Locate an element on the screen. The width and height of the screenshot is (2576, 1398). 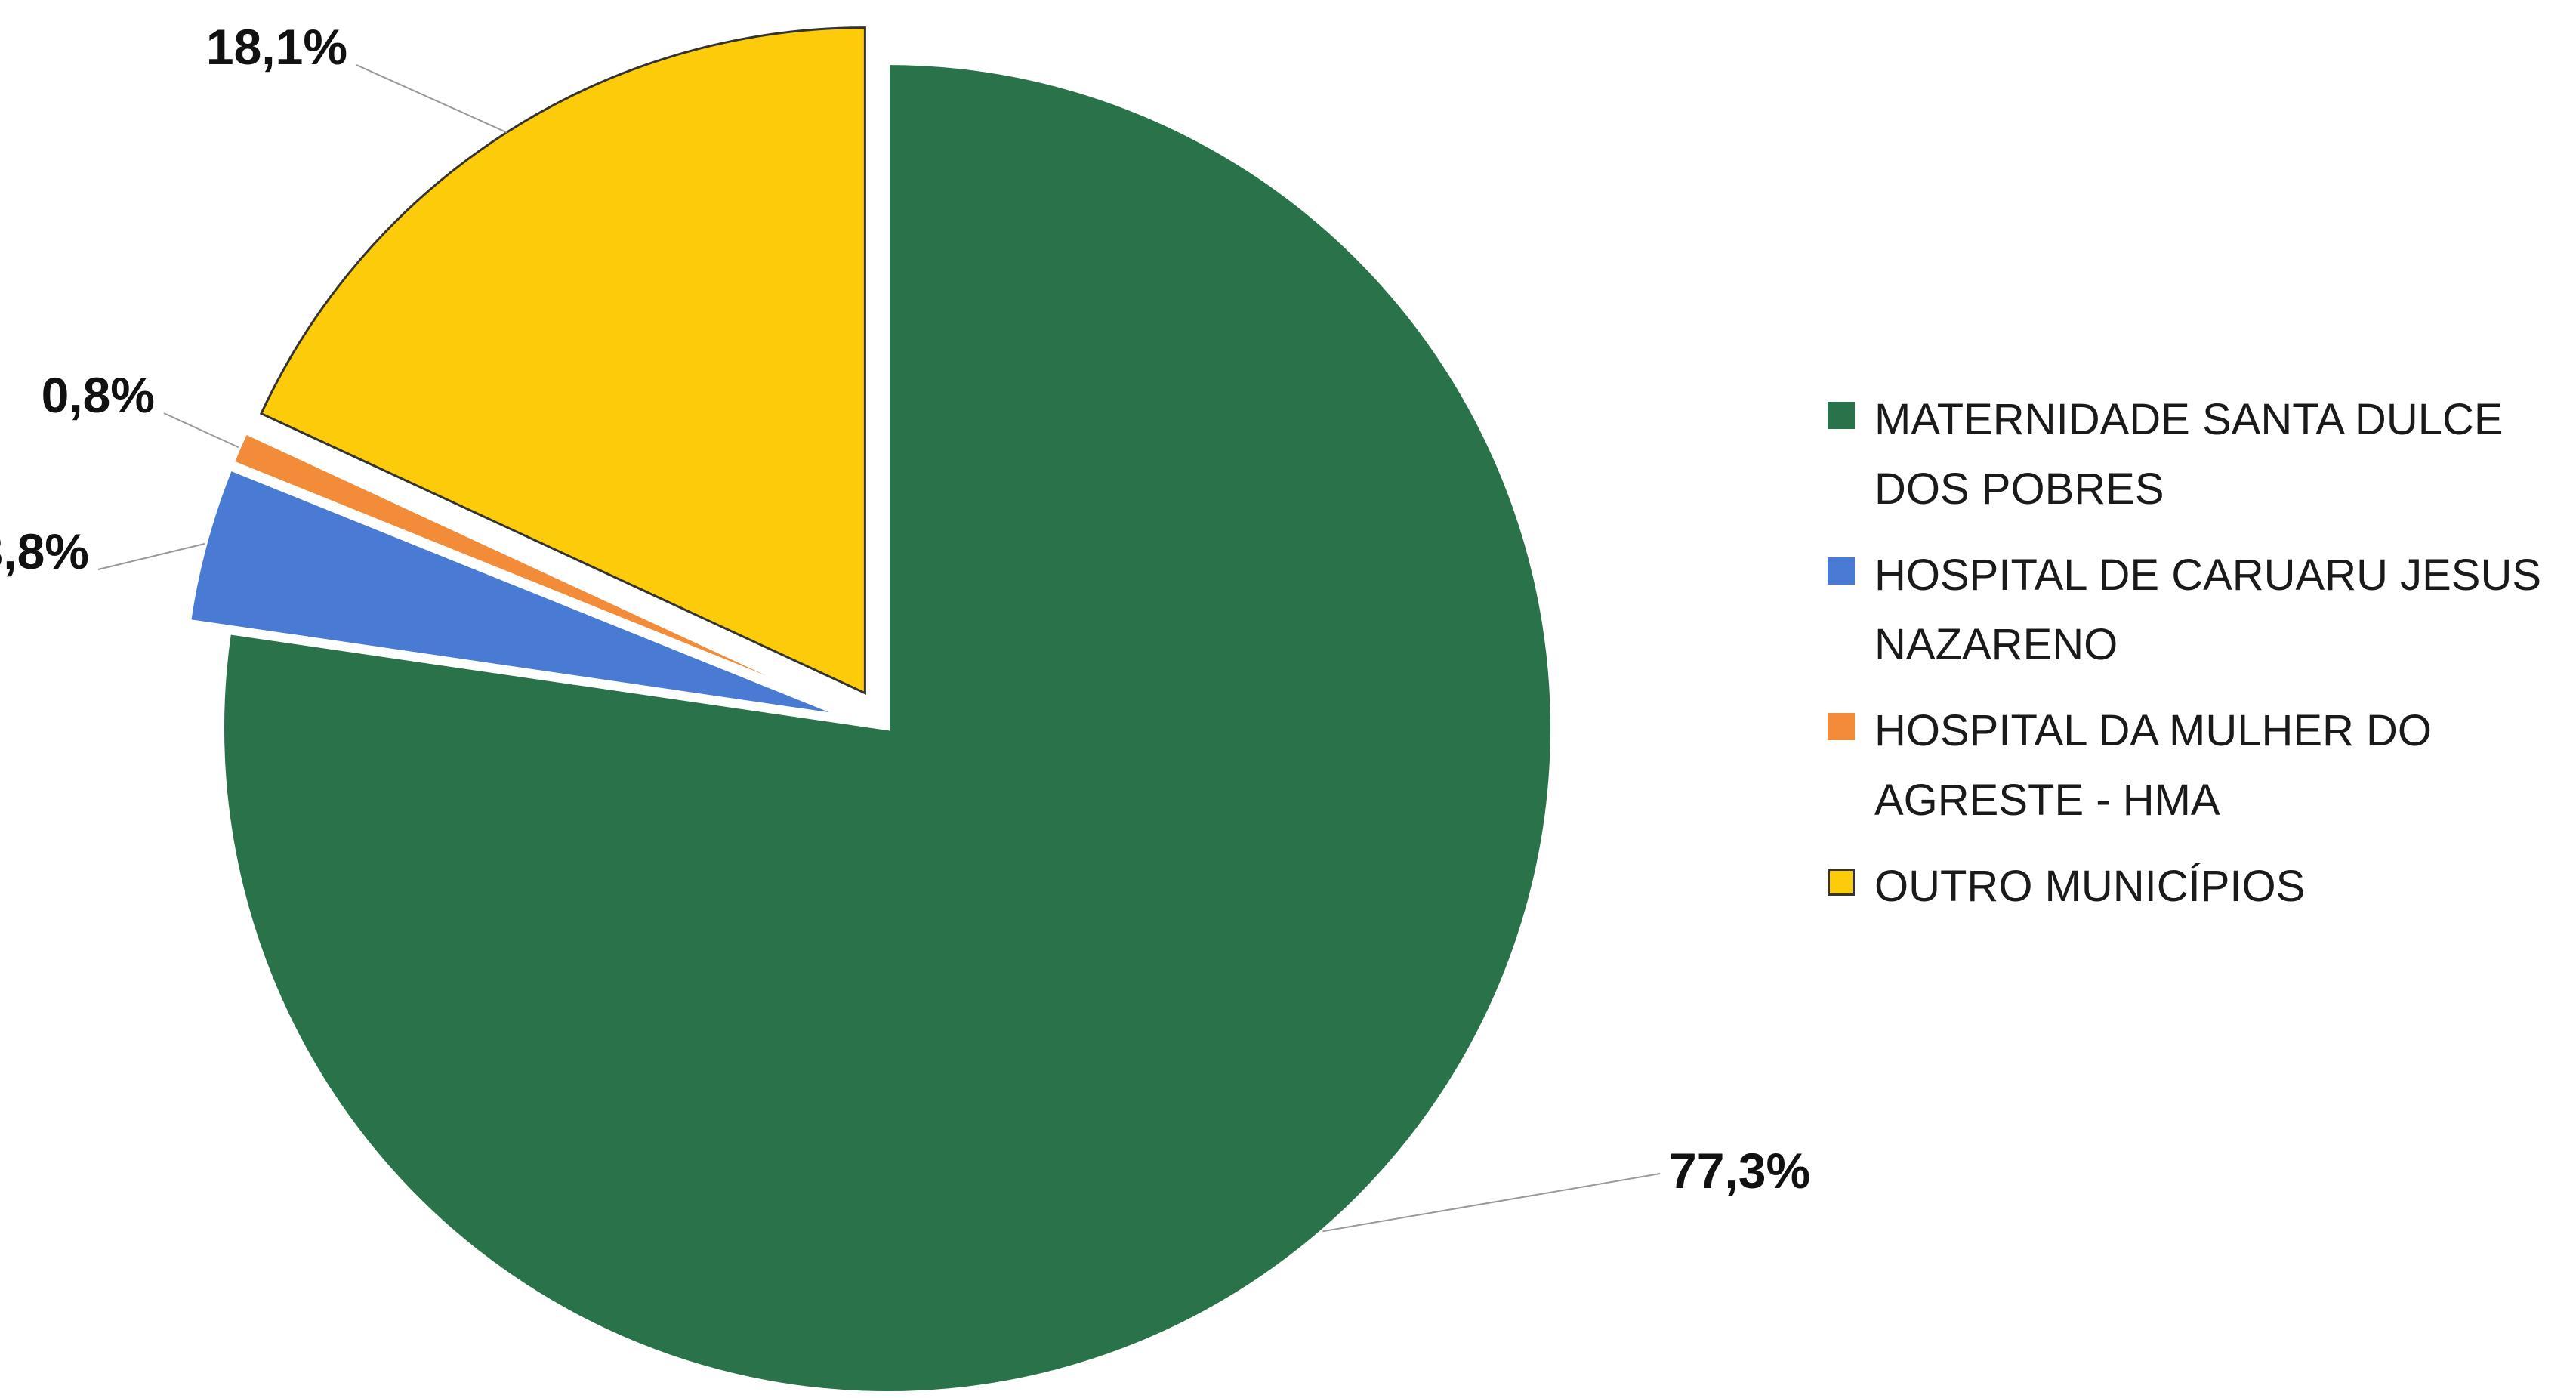
legend-item: MATERNIDADE SANTA DULCE DOS POBRES is located at coordinates (2190, 454).